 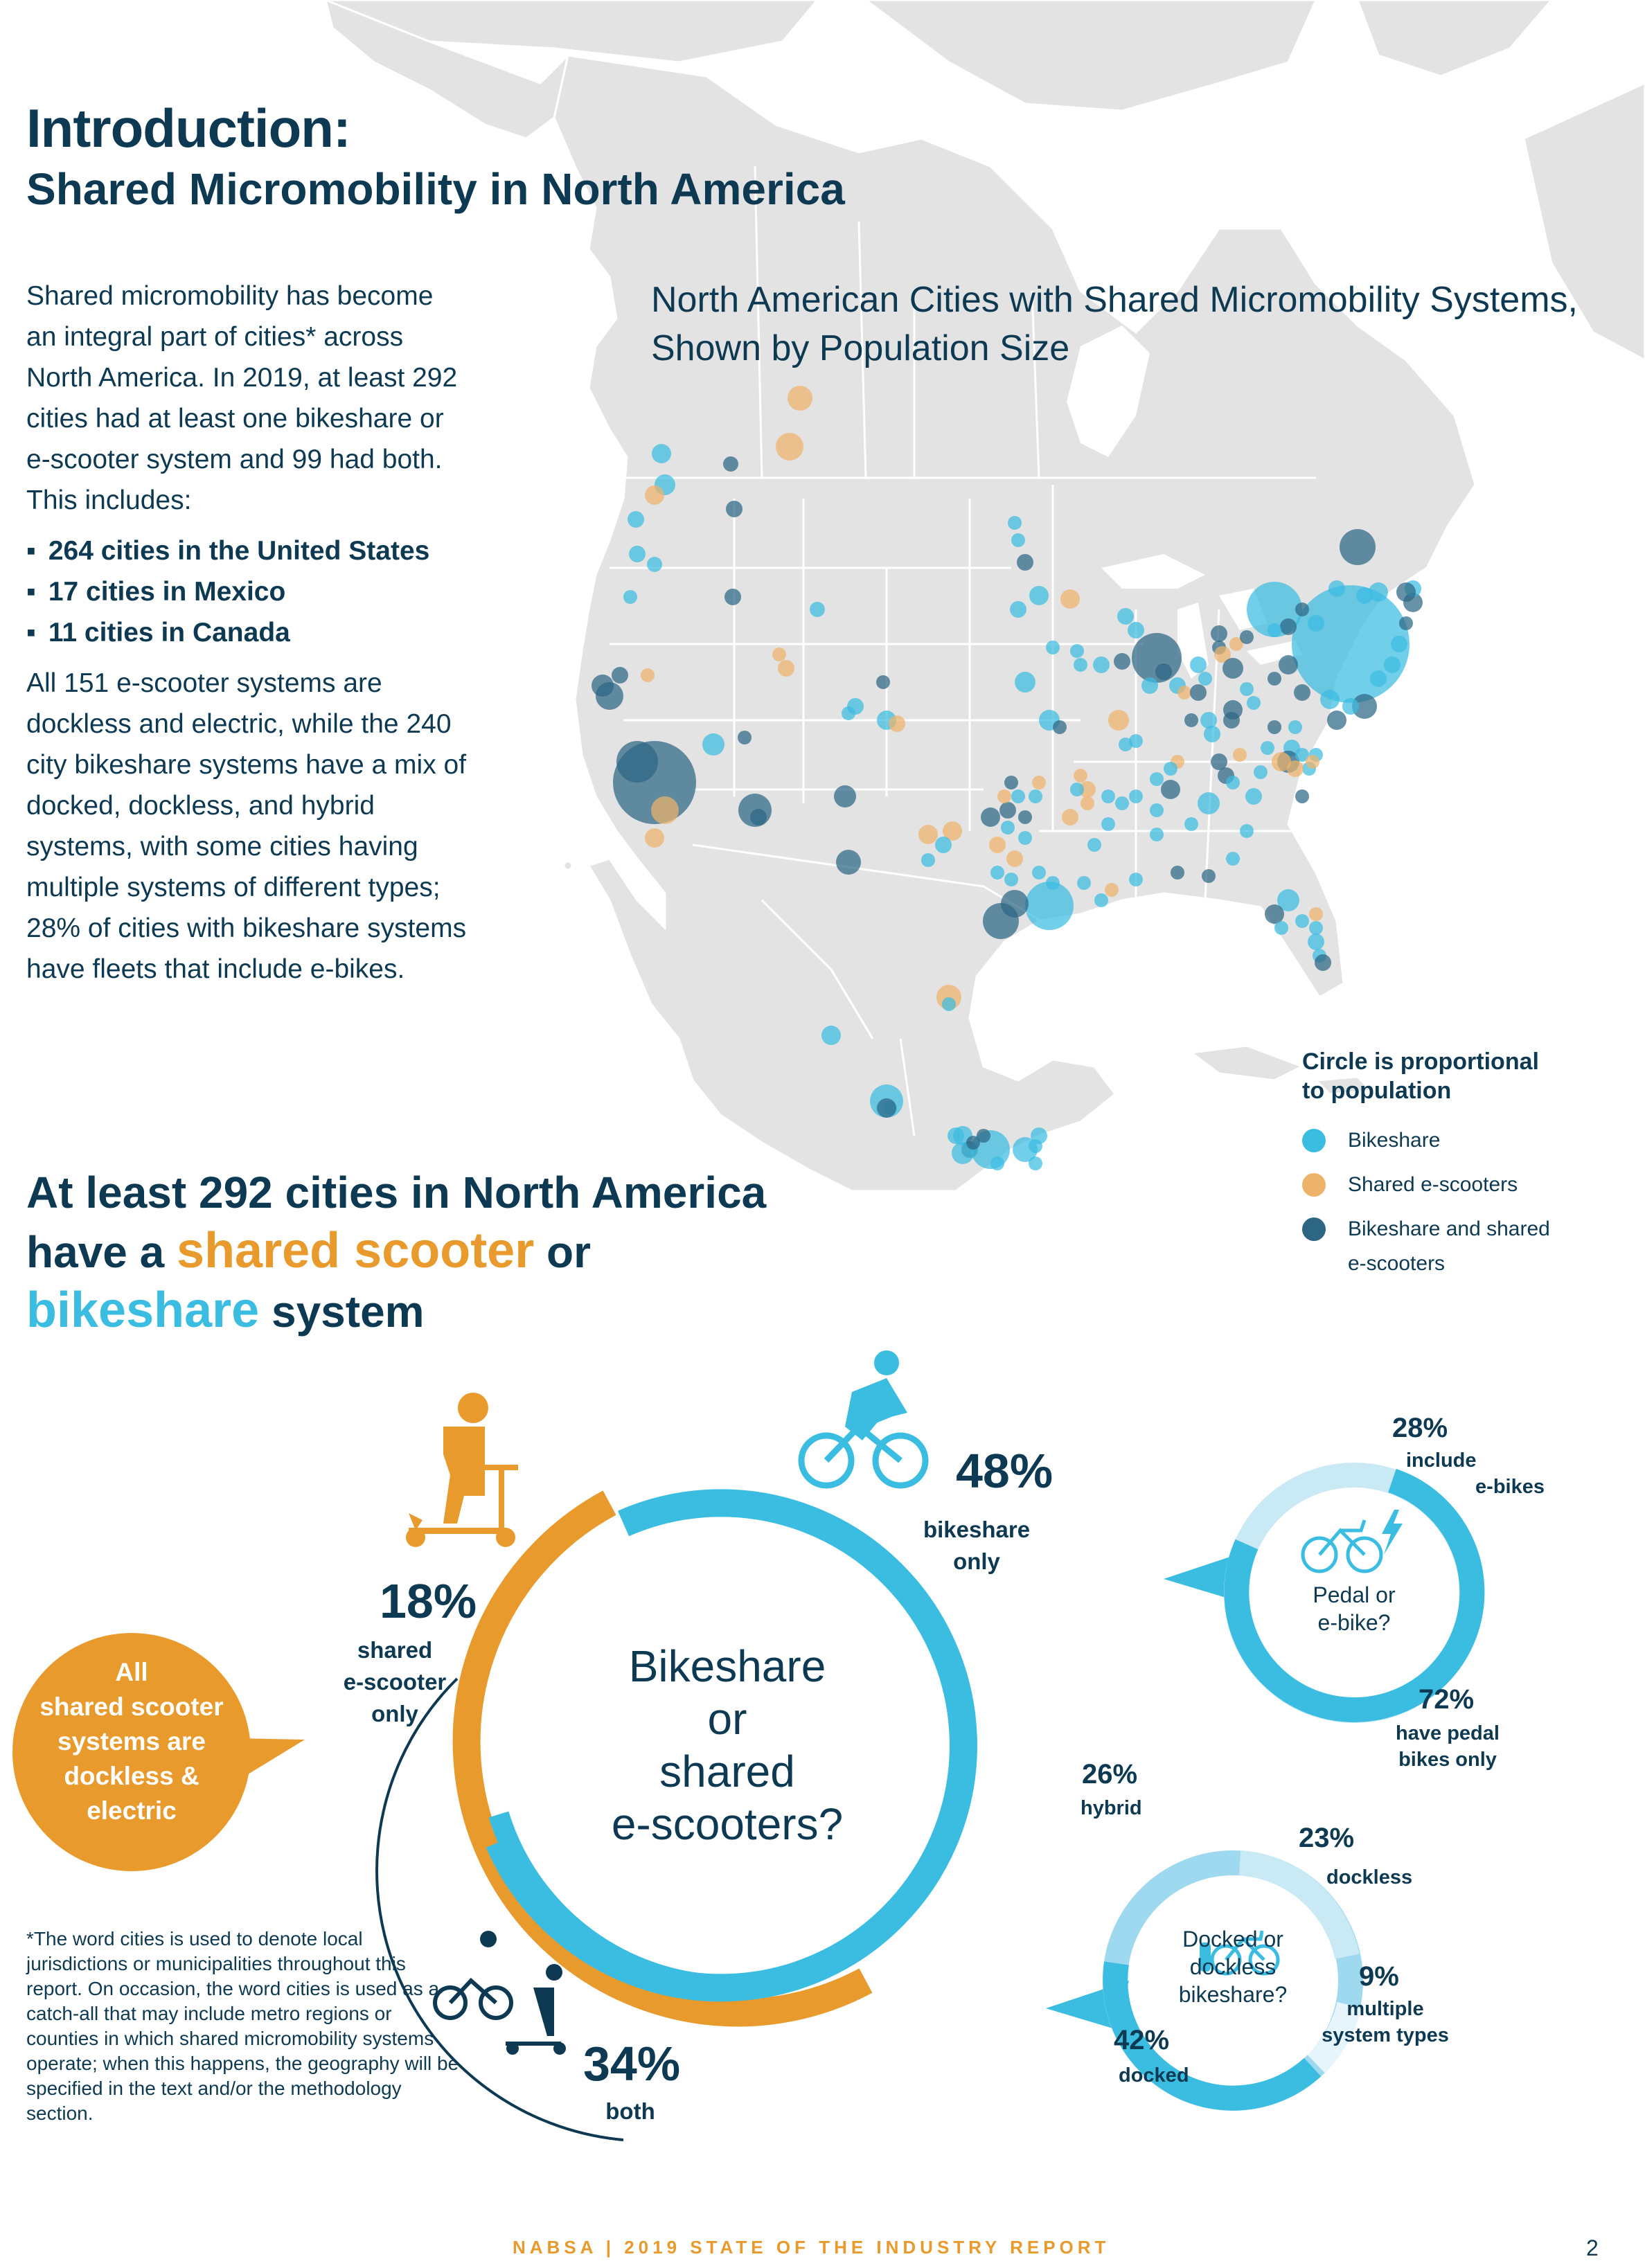 What do you see at coordinates (435, 189) in the screenshot?
I see `page-subtitle: Shared Micromobility in North America` at bounding box center [435, 189].